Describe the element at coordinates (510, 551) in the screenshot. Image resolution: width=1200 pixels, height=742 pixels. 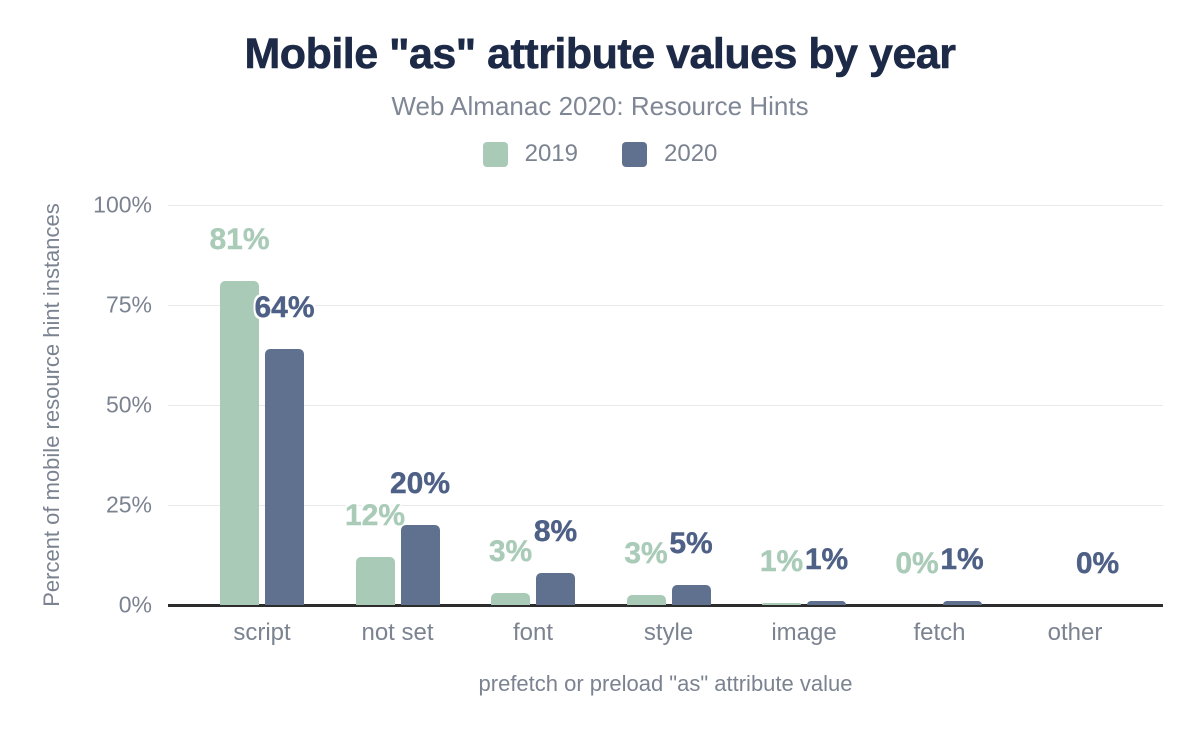
I see `bar-value-label-2019-font: 3%` at that location.